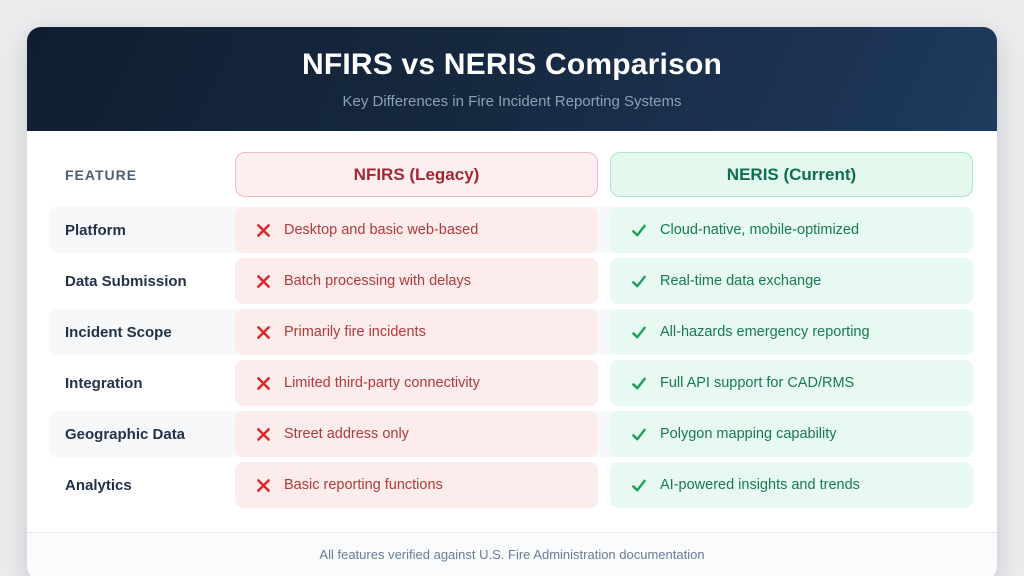 This screenshot has width=1024, height=576. I want to click on column-header-row: FEATURE NFIRS (Legacy) NERIS (Current), so click(511, 174).